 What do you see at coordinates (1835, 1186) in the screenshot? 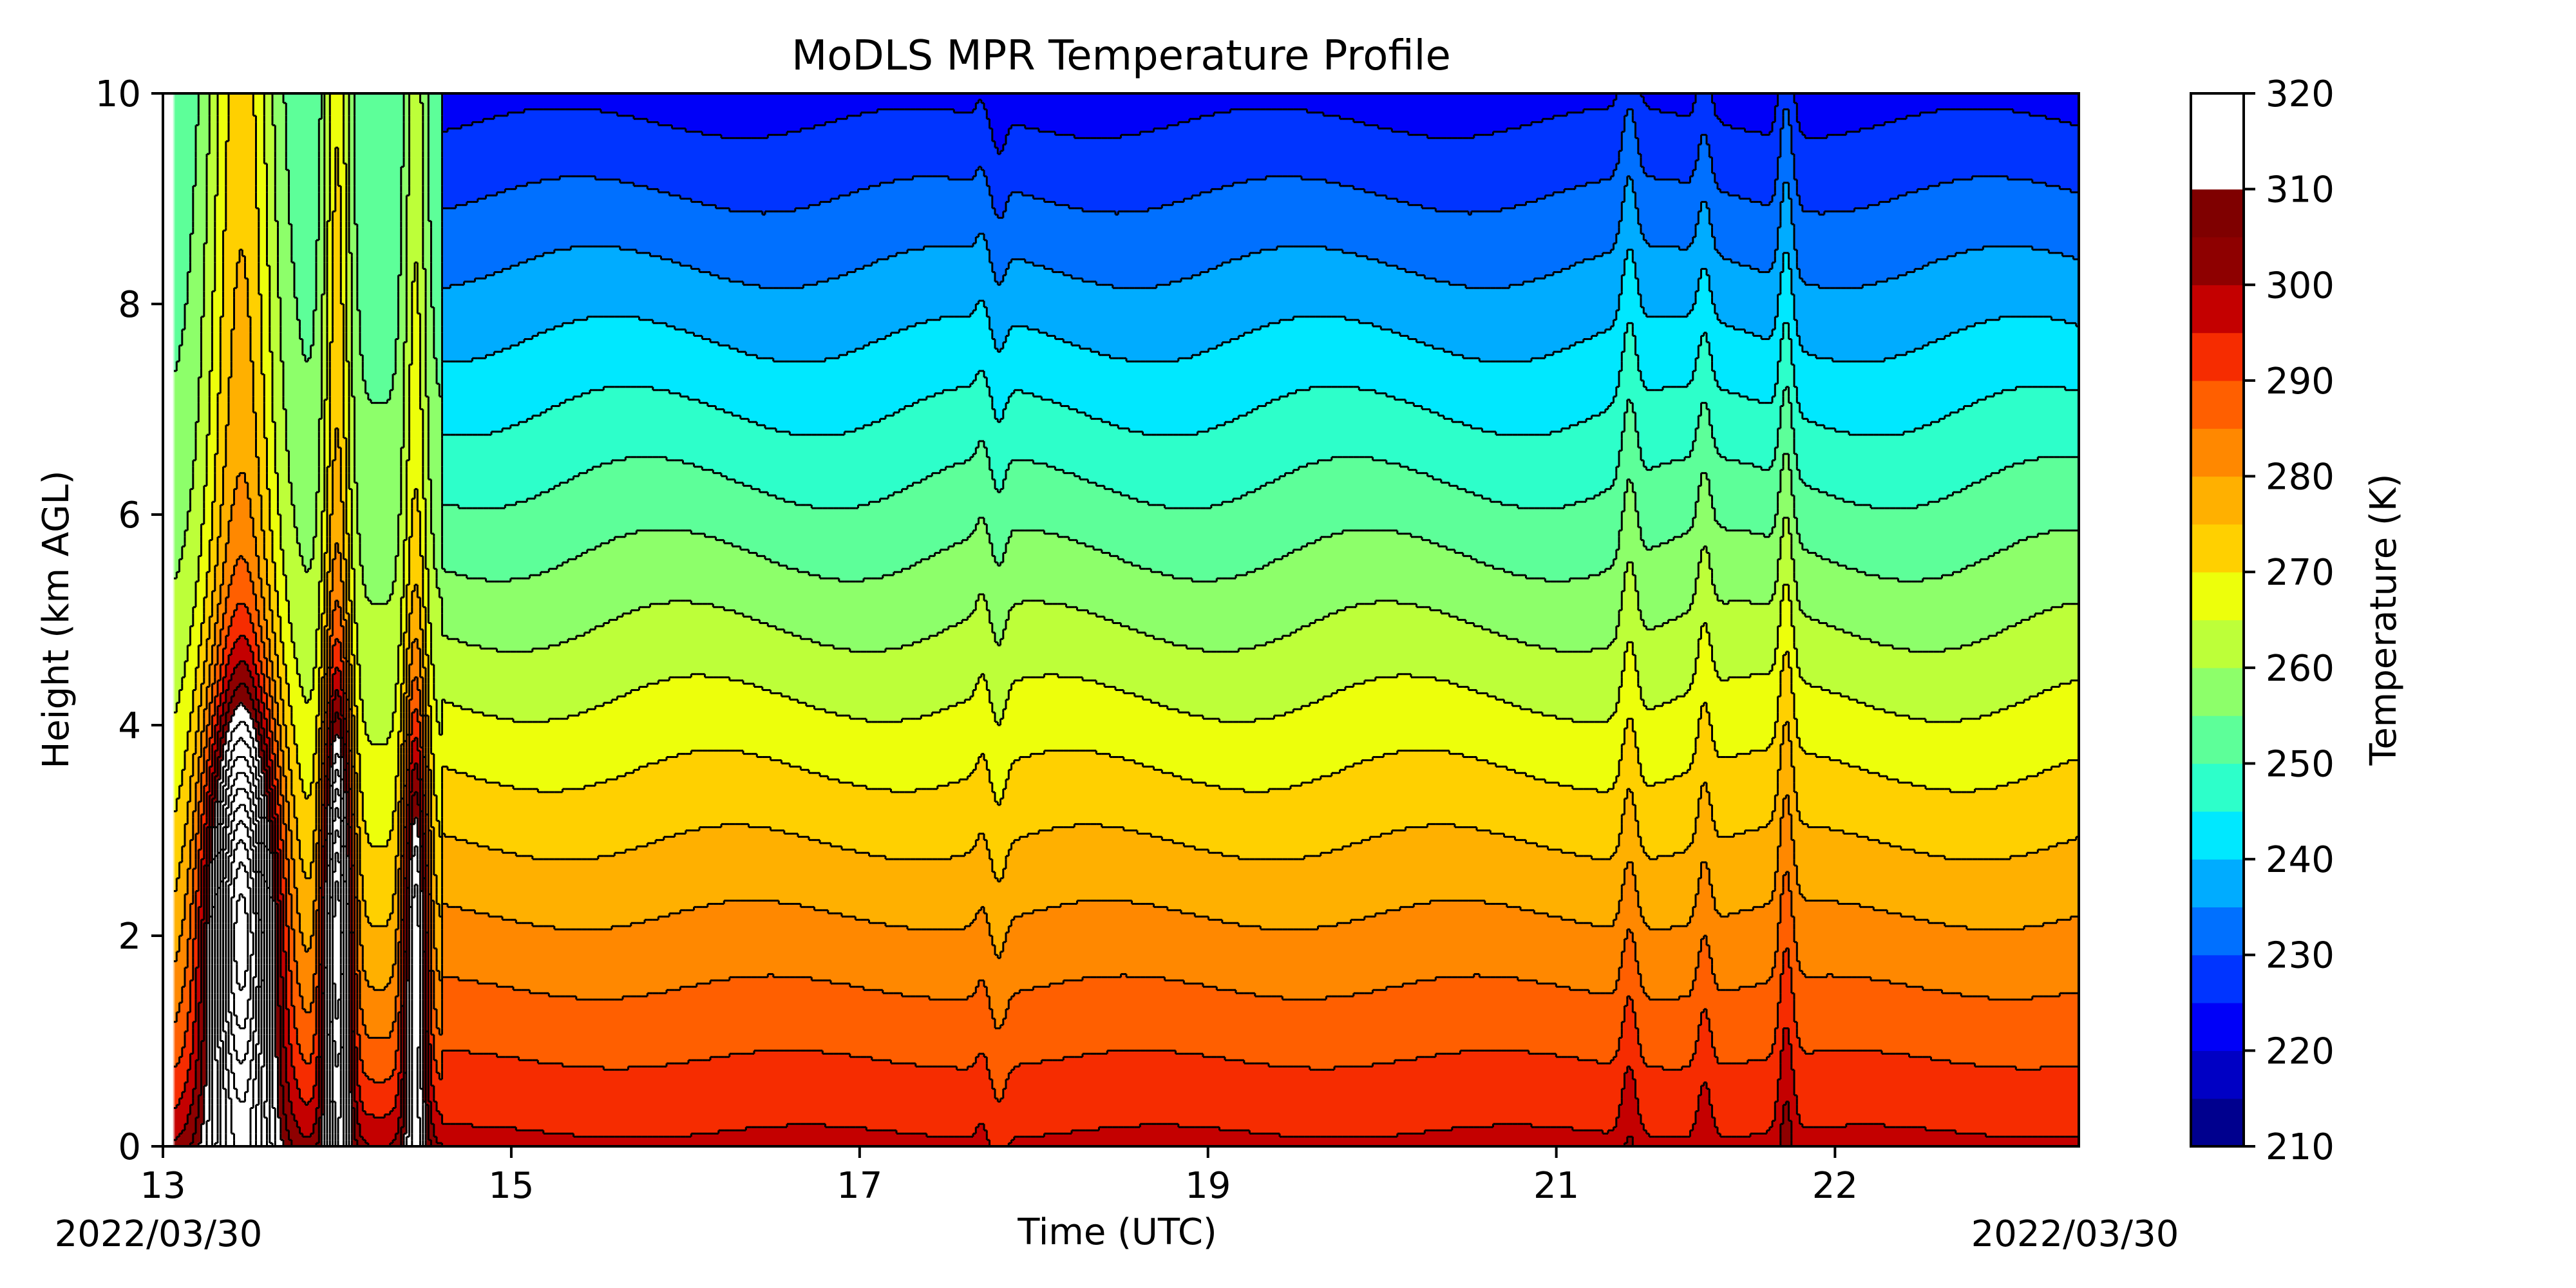
I see `x-tick-label: 22` at bounding box center [1835, 1186].